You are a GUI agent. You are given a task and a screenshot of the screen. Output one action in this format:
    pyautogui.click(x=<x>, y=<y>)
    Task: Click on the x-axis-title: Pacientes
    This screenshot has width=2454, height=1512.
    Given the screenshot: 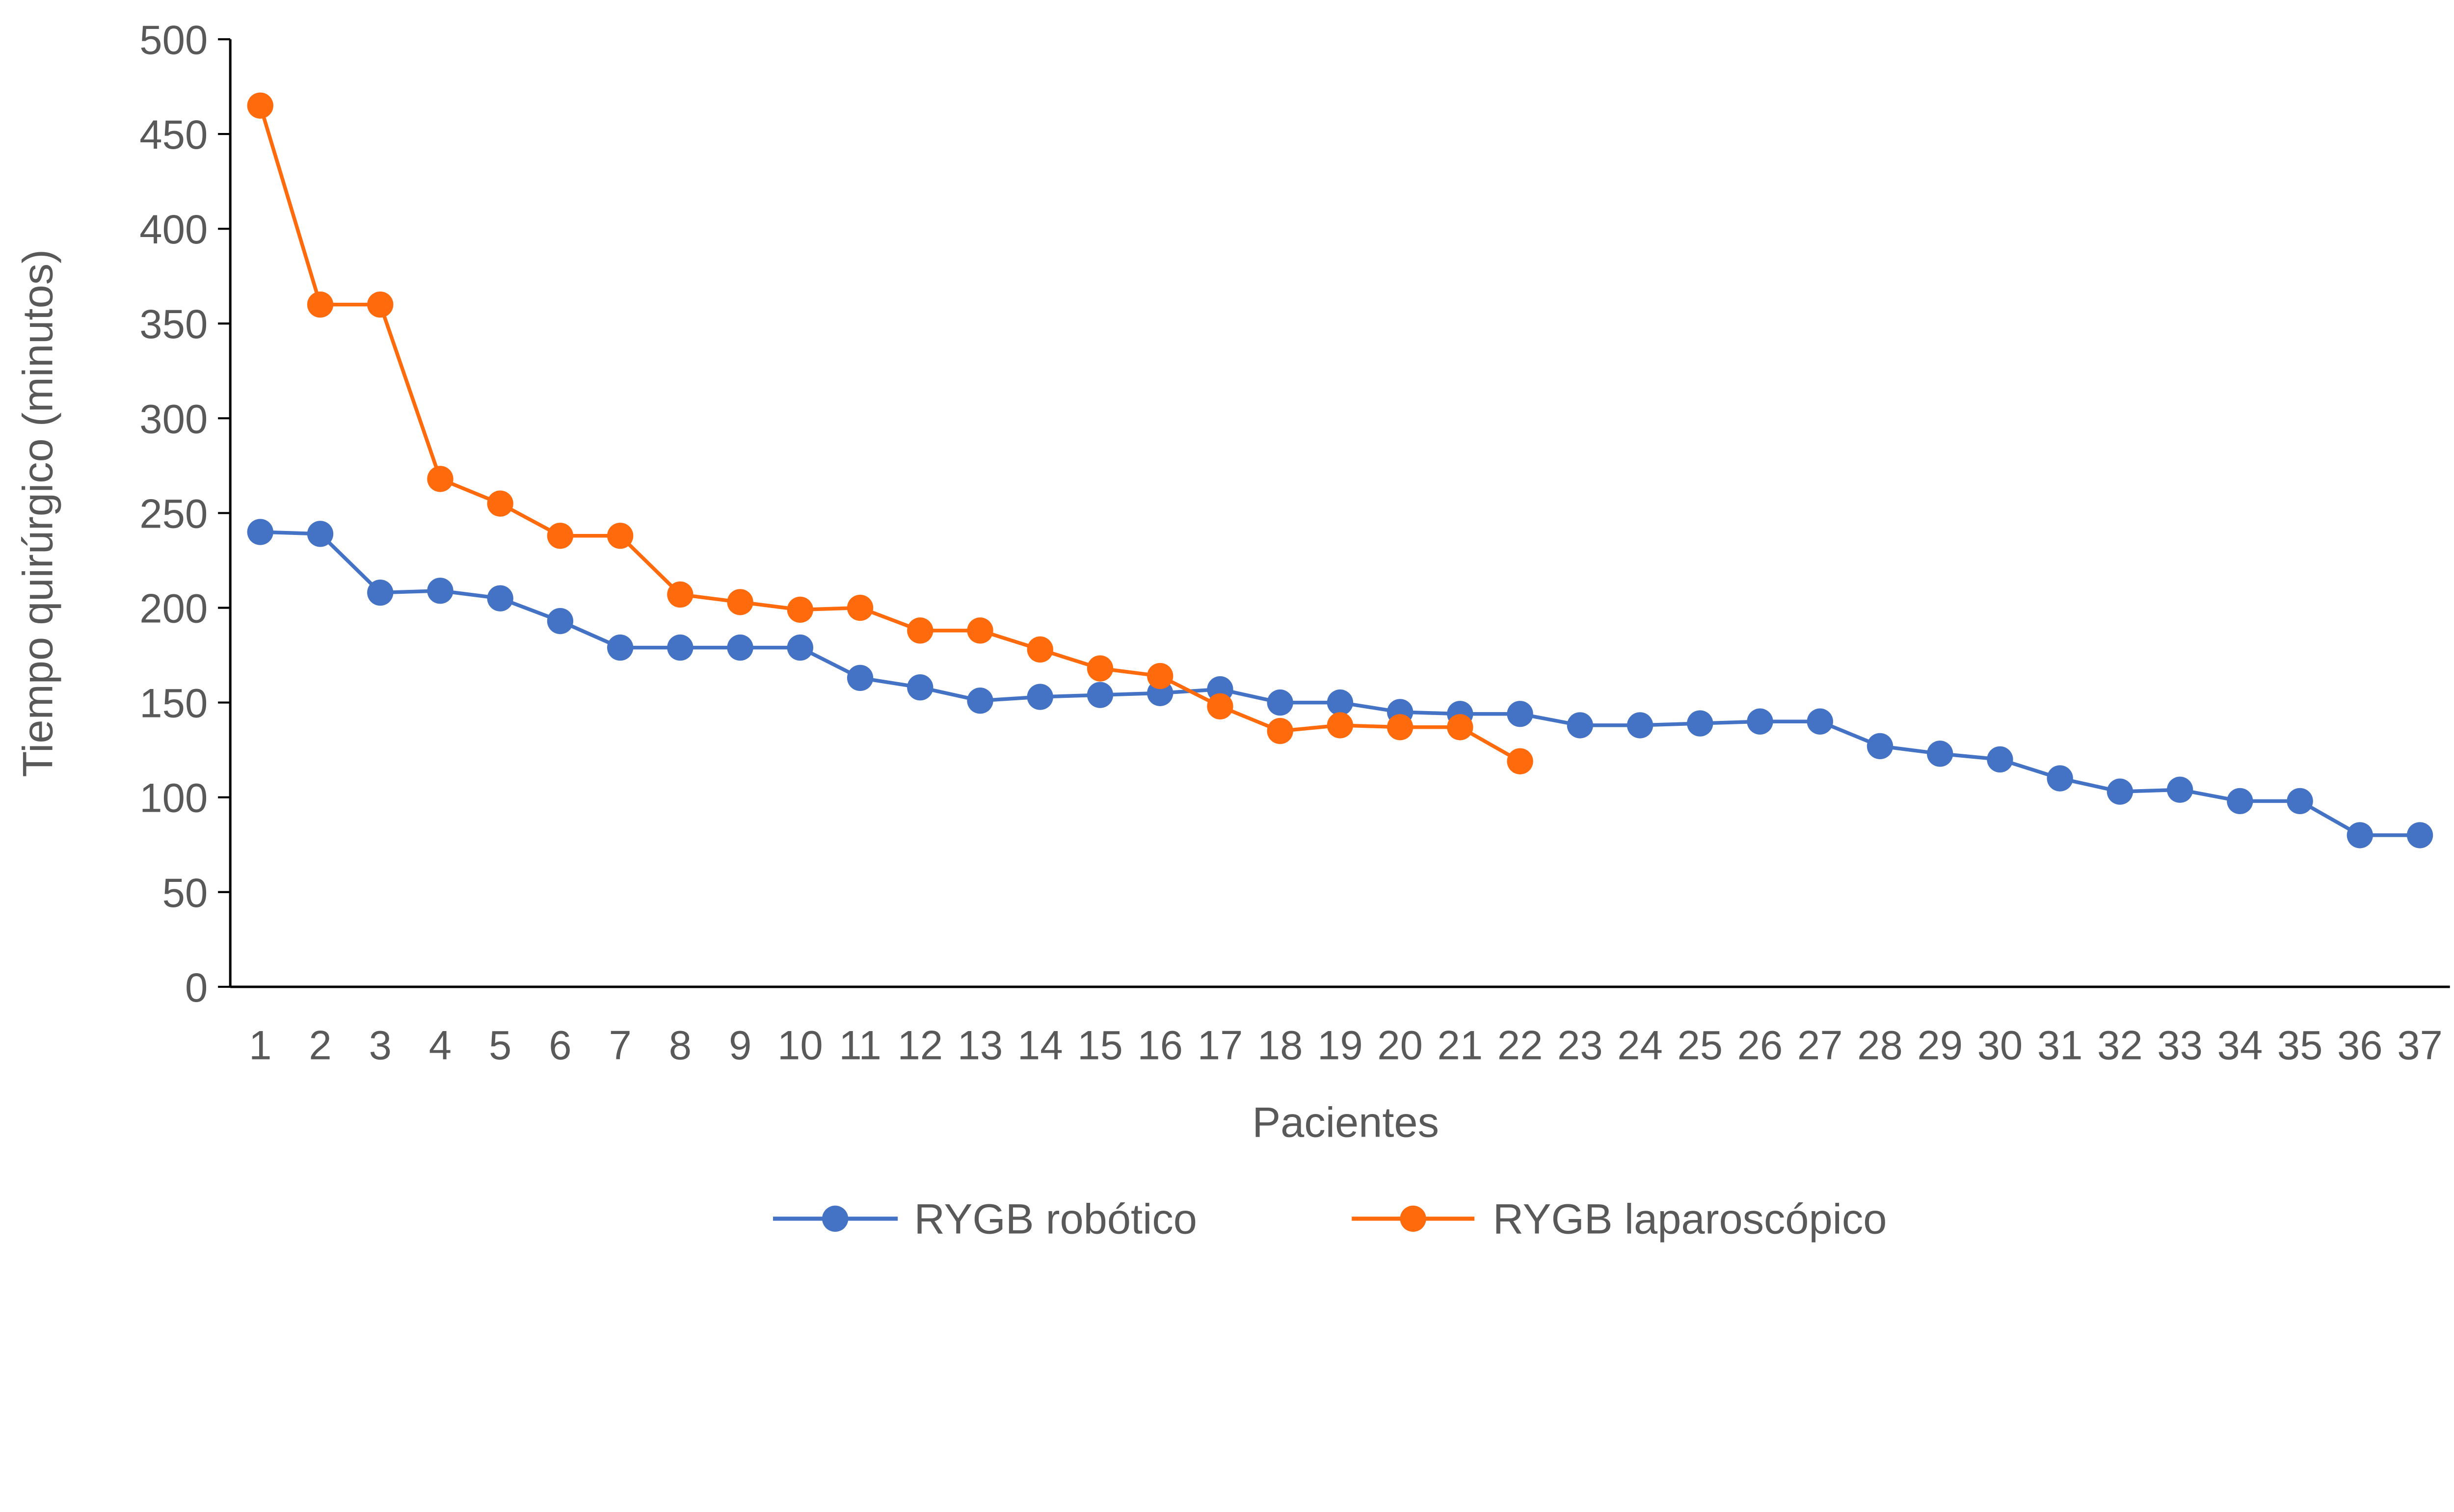 What is the action you would take?
    pyautogui.click(x=1345, y=1122)
    